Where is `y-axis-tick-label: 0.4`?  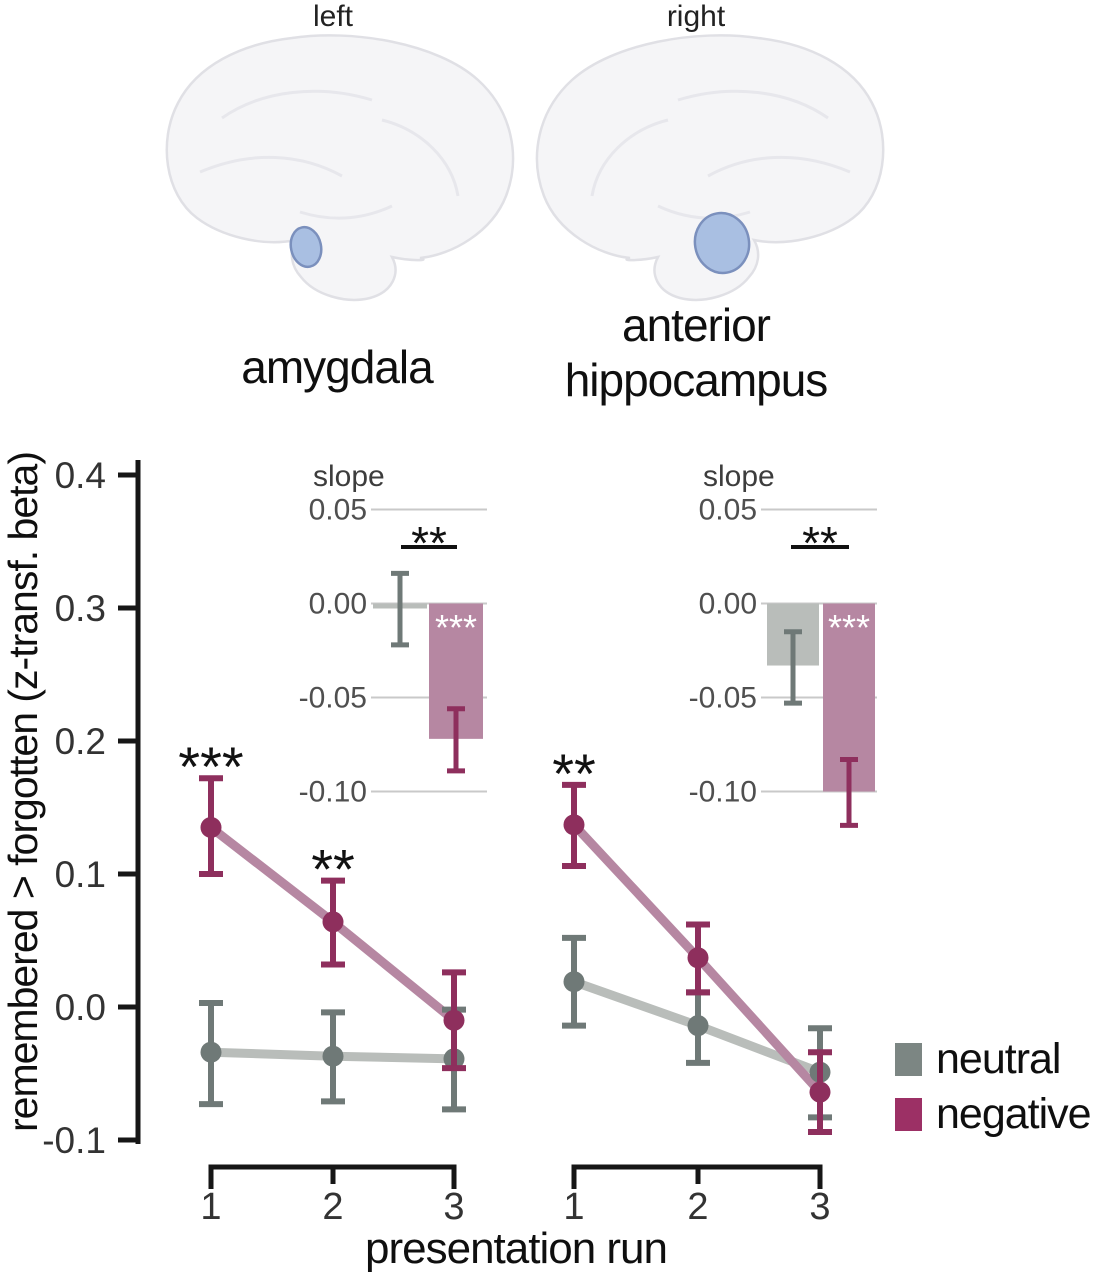 y-axis-tick-label: 0.4 is located at coordinates (80, 475).